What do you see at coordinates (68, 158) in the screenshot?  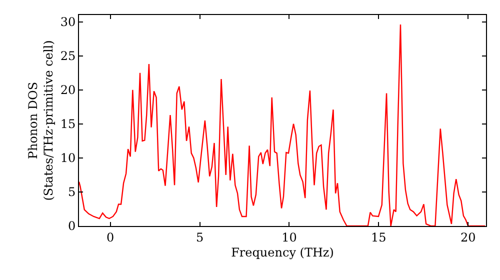 I see `y-tick-label: 10` at bounding box center [68, 158].